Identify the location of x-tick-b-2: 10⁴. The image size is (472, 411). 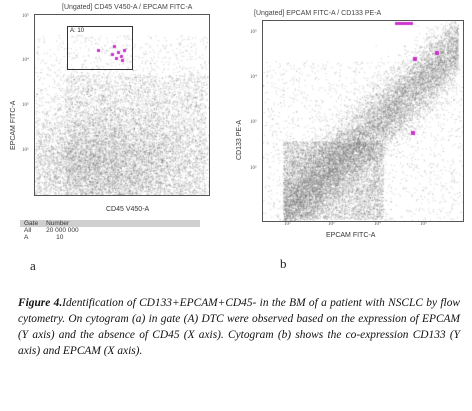
(377, 224).